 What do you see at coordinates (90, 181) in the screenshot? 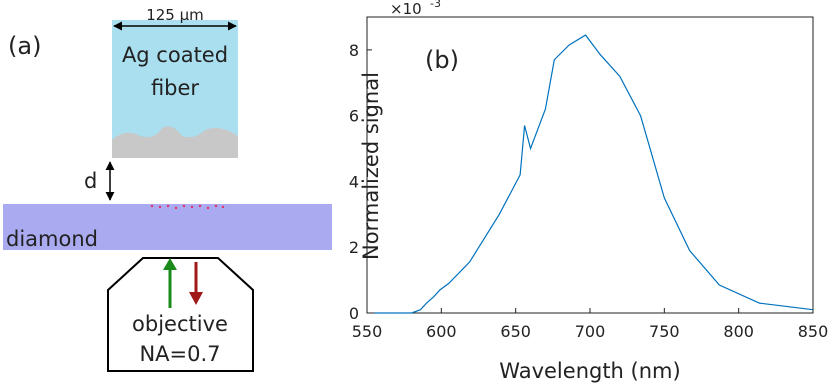
I see `distance-label: d` at bounding box center [90, 181].